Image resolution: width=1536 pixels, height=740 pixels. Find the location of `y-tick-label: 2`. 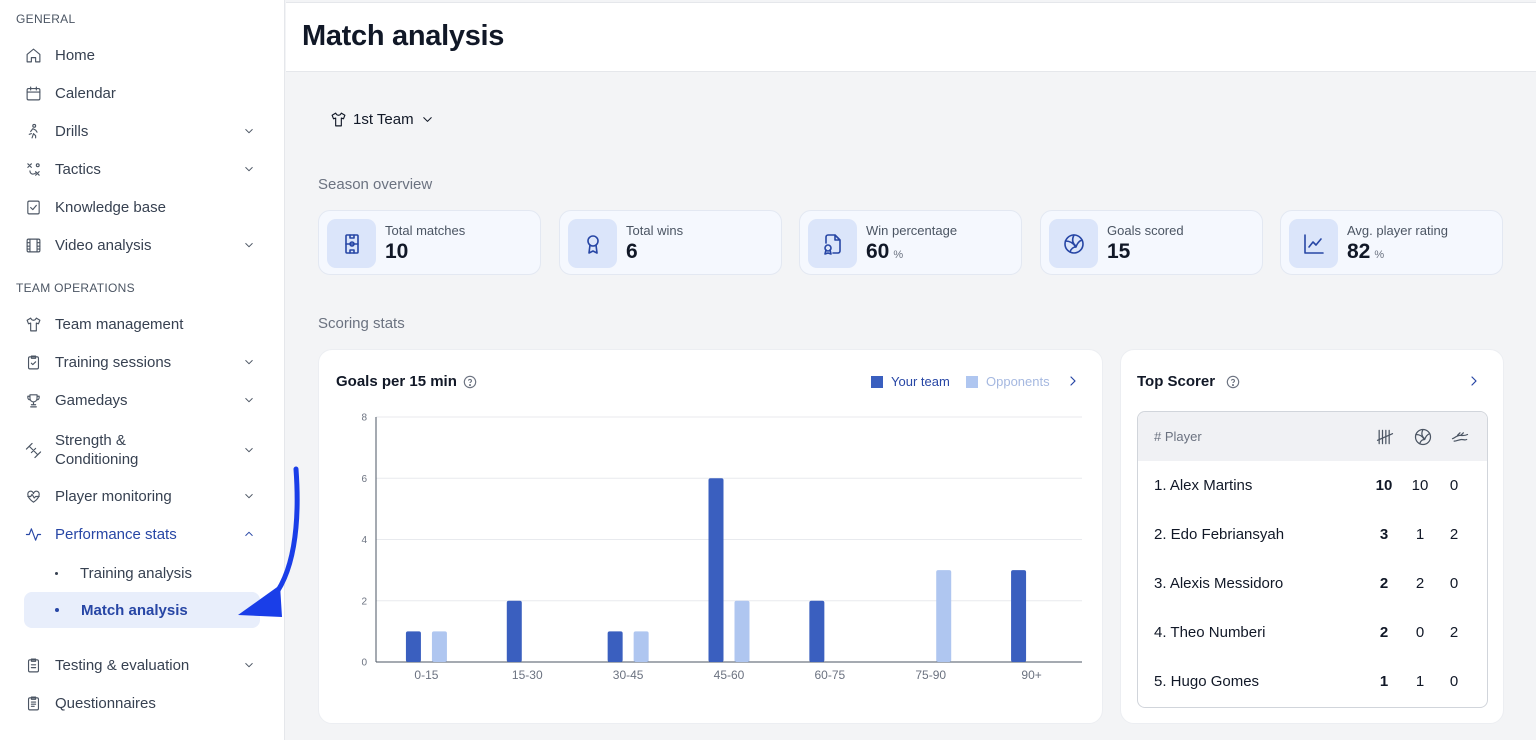

y-tick-label: 2 is located at coordinates (364, 601).